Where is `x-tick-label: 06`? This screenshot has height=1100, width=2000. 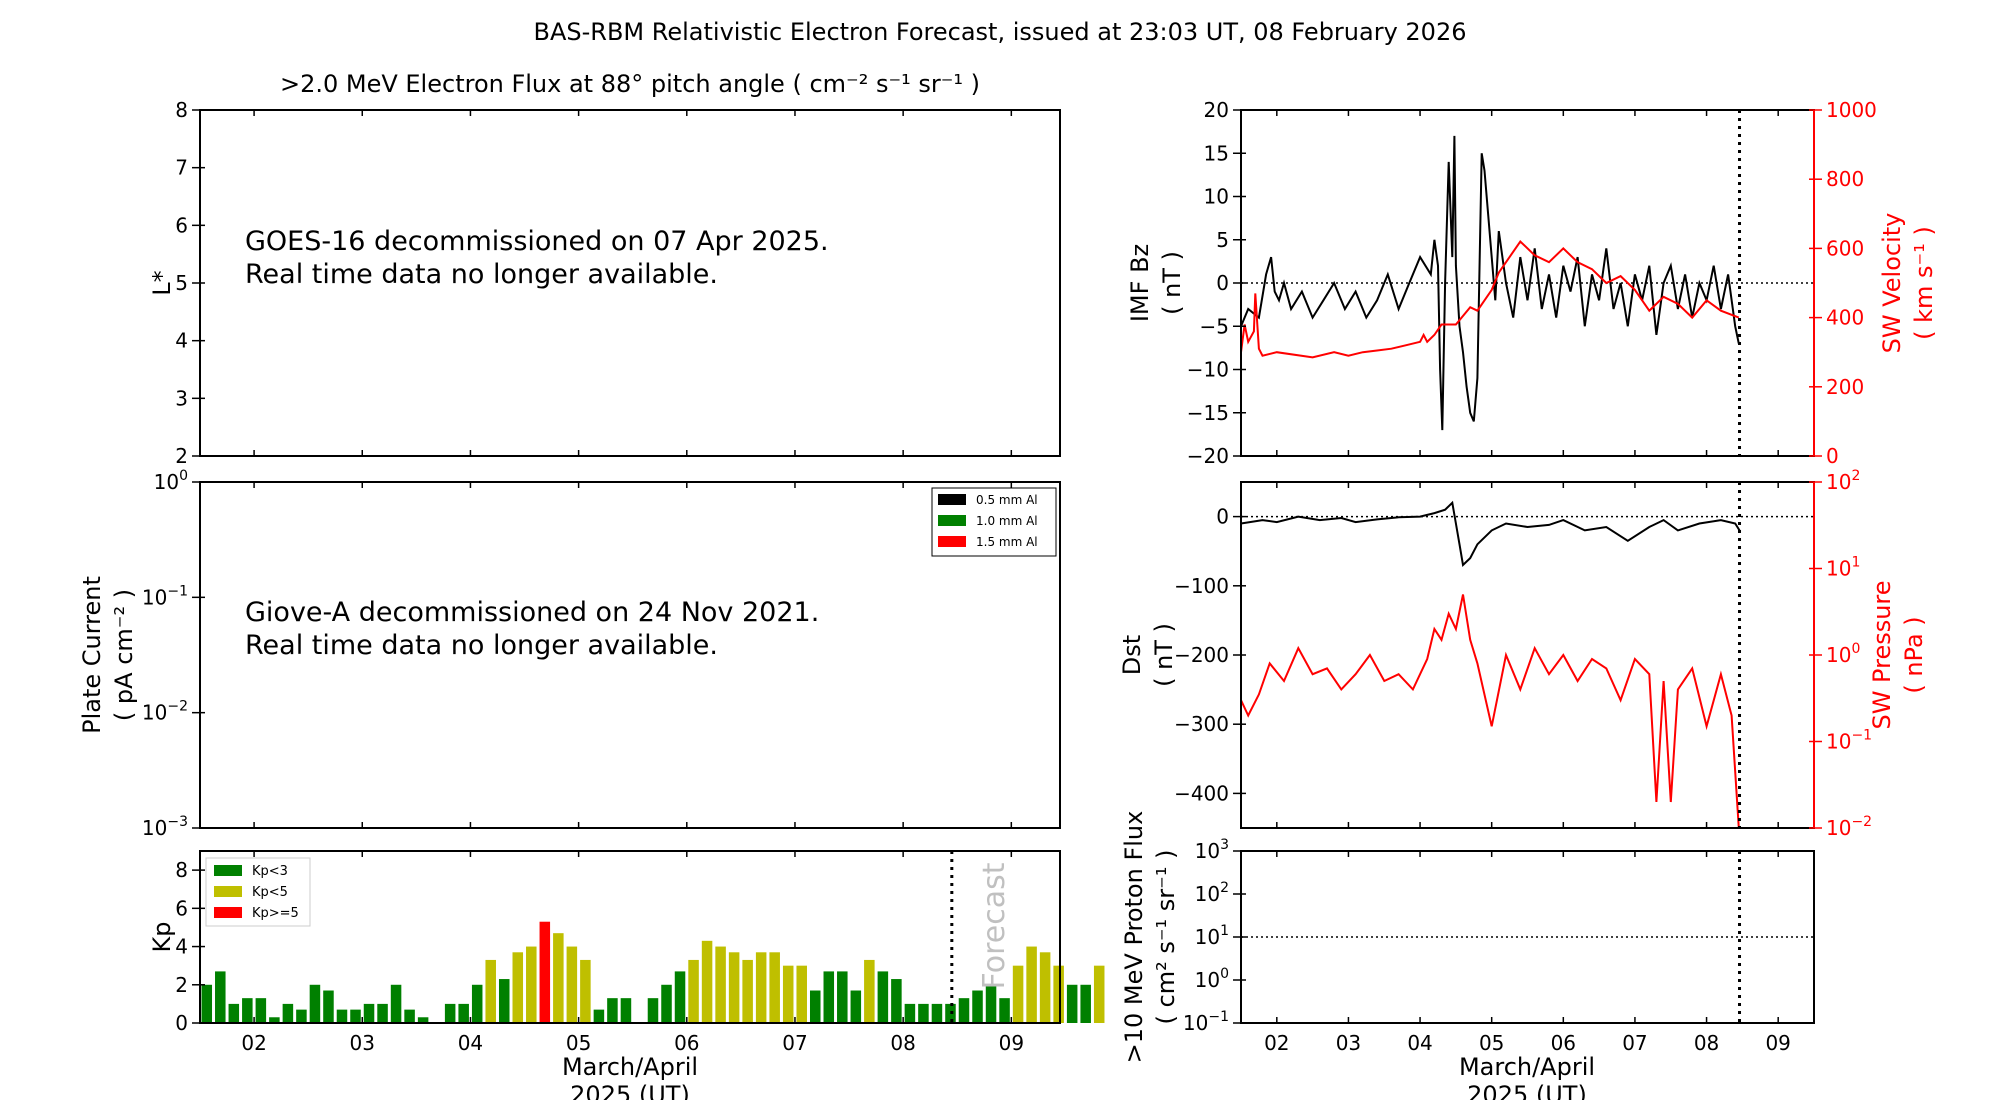
x-tick-label: 06 is located at coordinates (1563, 1043).